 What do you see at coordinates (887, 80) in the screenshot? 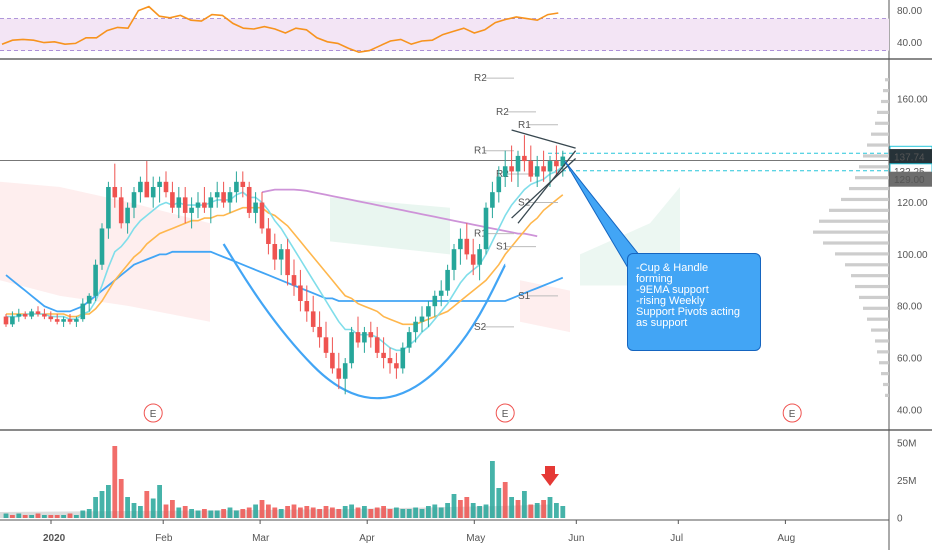
I see `volume-profile-bar` at bounding box center [887, 80].